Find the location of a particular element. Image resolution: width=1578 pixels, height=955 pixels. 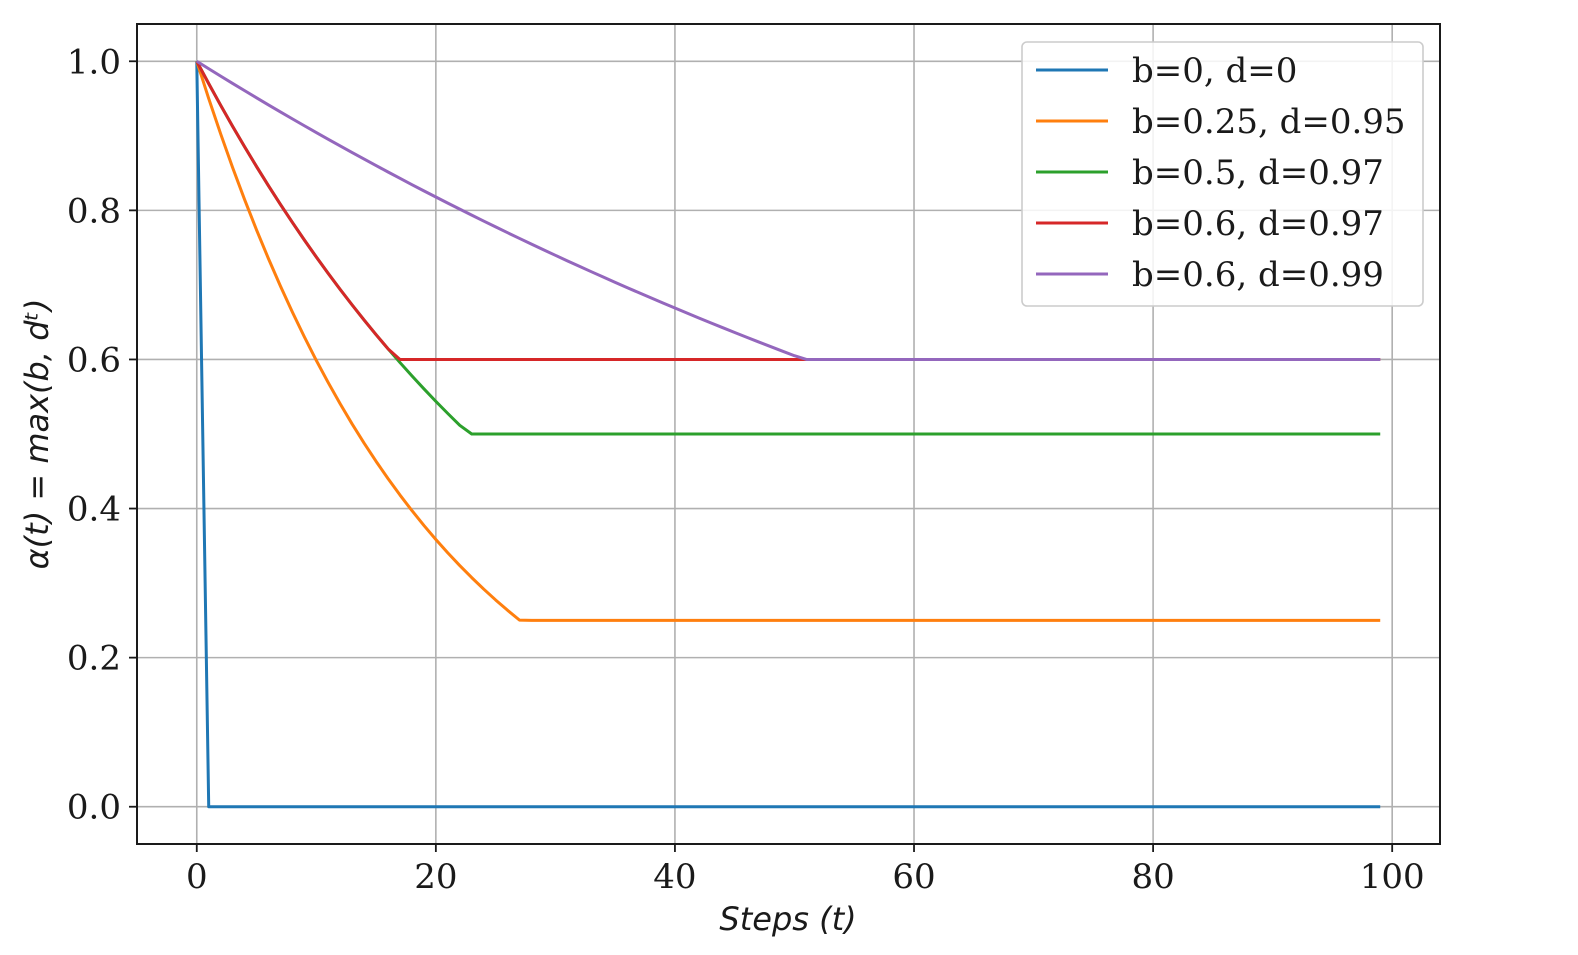

legend-label-4: b=0.6, d=0.97 is located at coordinates (1258, 224).